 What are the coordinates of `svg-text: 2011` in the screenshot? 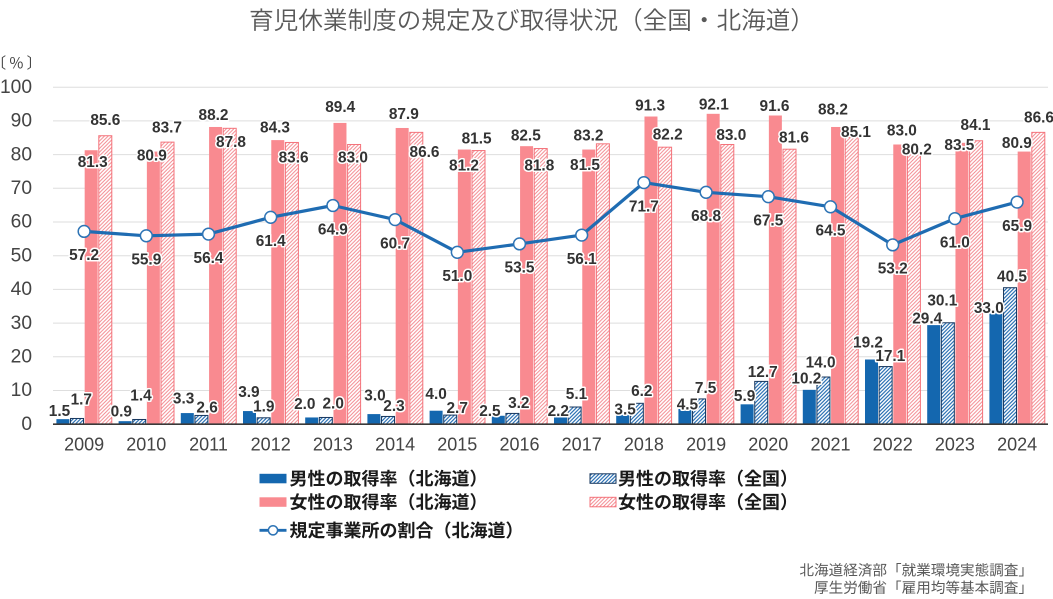 It's located at (208, 445).